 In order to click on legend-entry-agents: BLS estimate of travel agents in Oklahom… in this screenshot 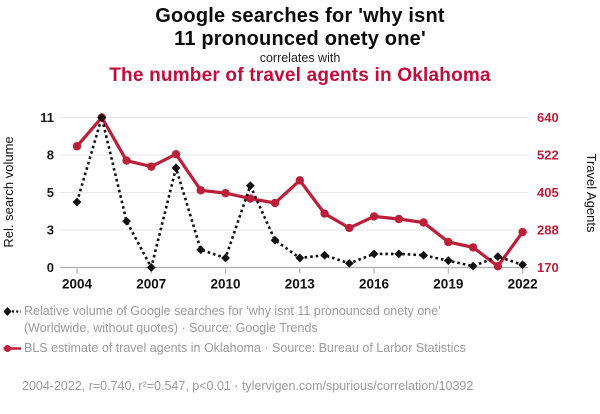, I will do `click(239, 348)`.